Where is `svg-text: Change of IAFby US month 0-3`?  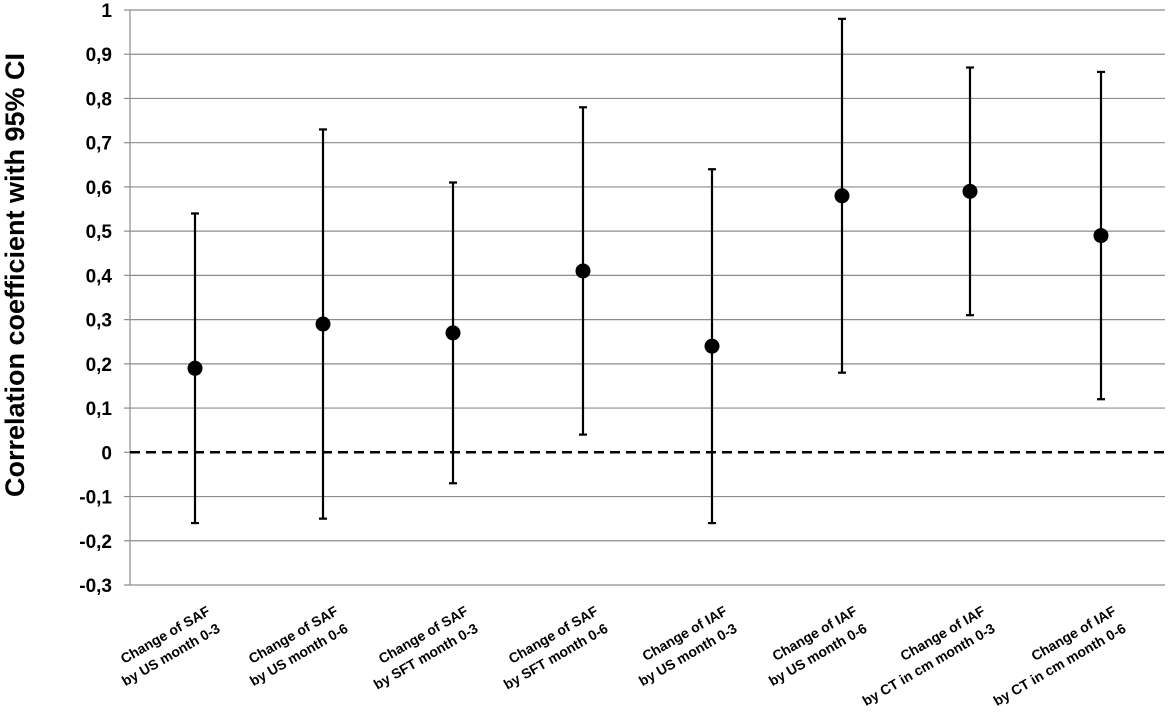
svg-text: Change of IAFby US month 0-3 is located at coordinates (683, 645).